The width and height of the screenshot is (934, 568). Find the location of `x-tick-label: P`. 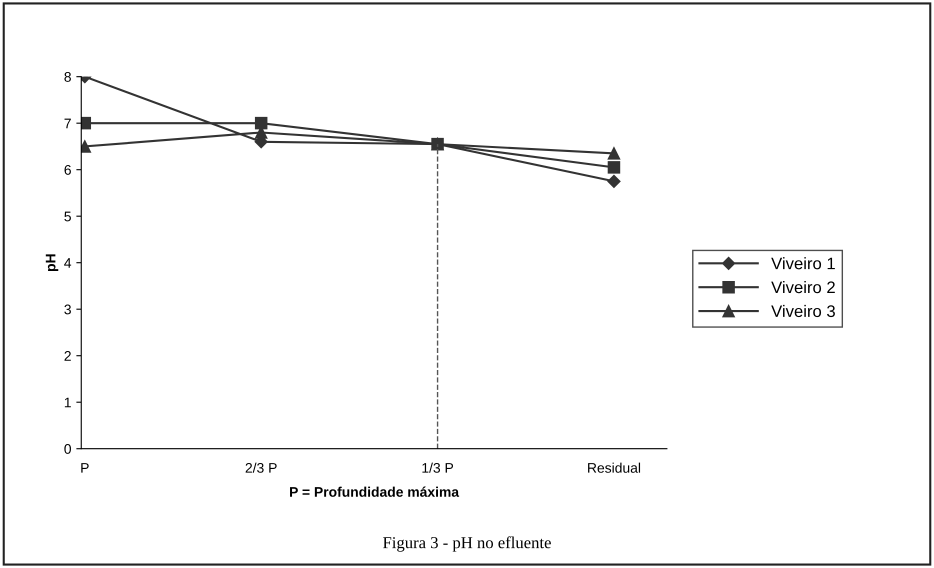

x-tick-label: P is located at coordinates (85, 468).